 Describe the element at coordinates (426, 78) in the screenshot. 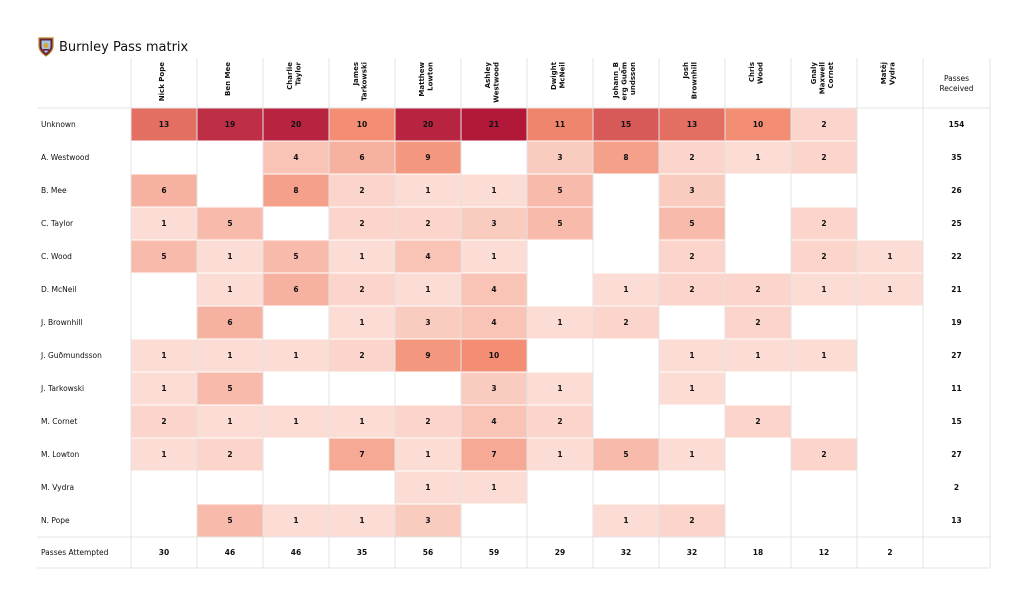

I see `column-label: MatthewLowton` at that location.